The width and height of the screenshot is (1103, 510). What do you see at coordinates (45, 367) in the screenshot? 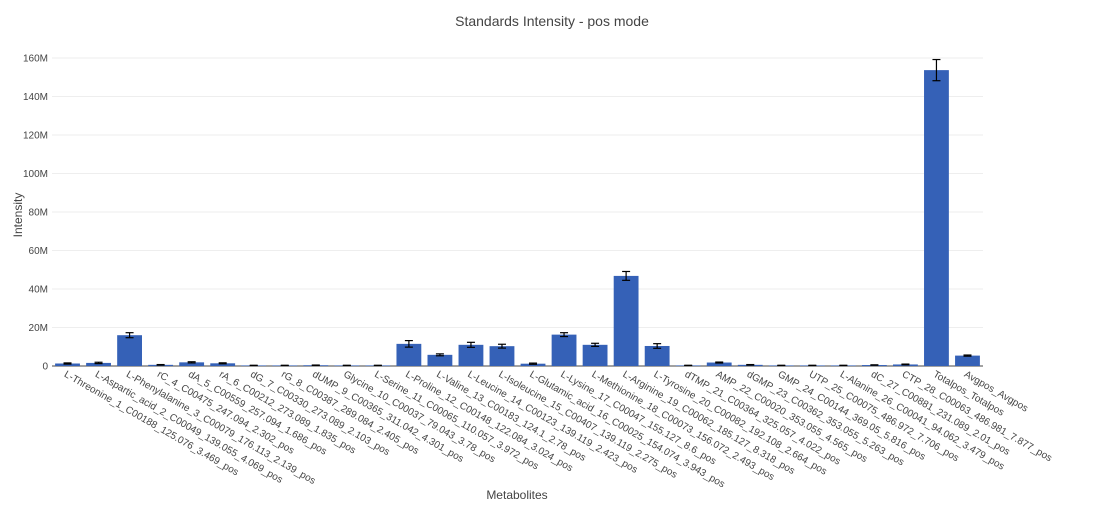
I see `y-tick-label: 0` at bounding box center [45, 367].